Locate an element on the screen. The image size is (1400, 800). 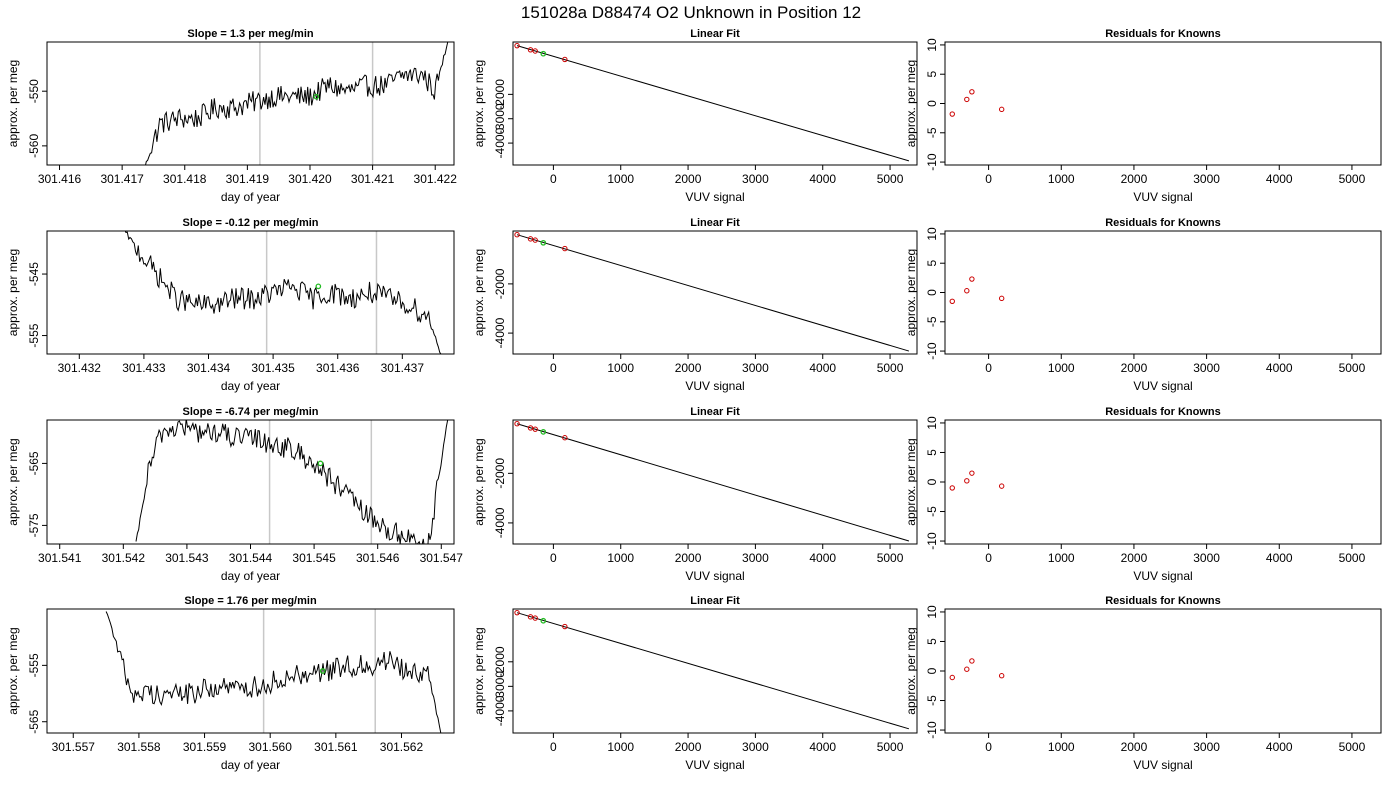
x-tick-label: 301.541 is located at coordinates (60, 558).